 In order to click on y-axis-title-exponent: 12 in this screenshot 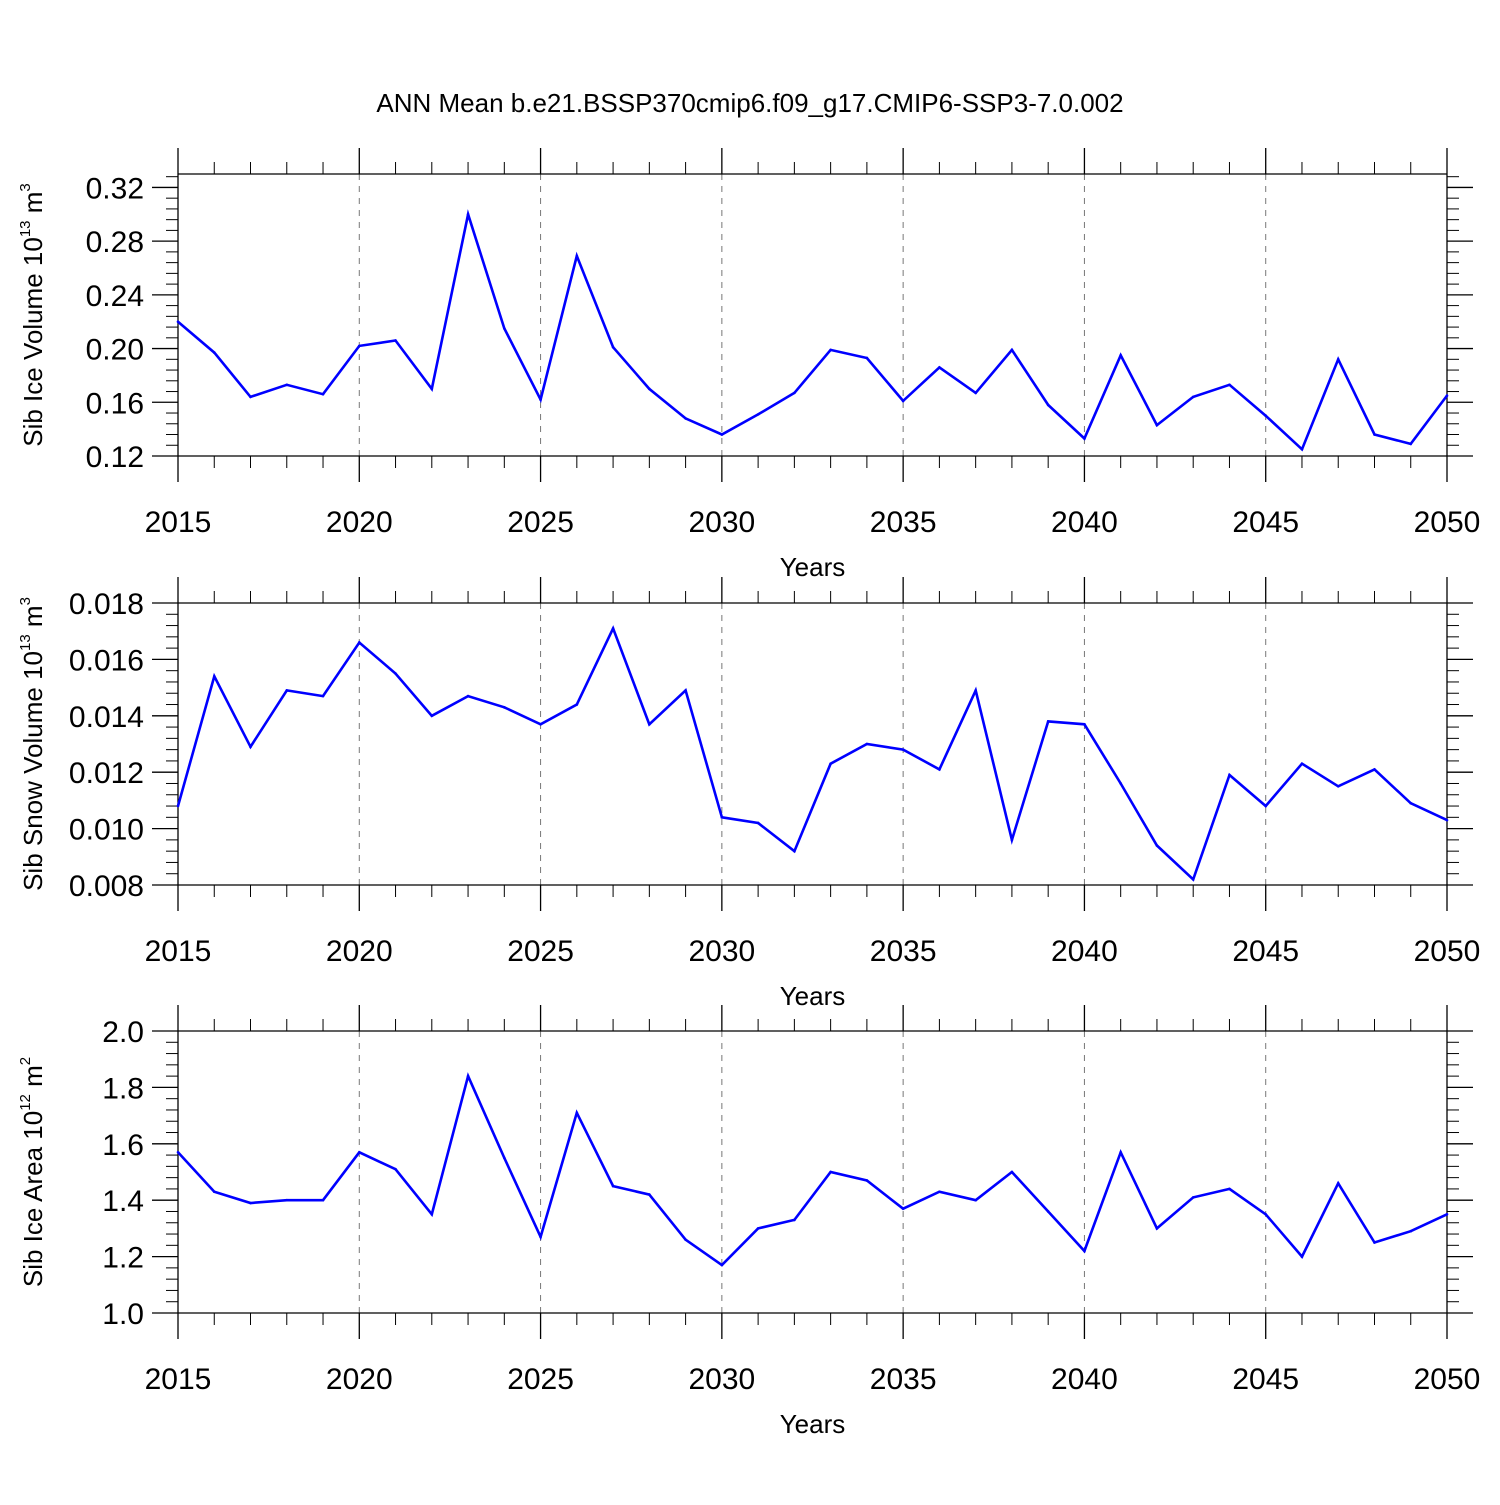, I will do `click(25, 1102)`.